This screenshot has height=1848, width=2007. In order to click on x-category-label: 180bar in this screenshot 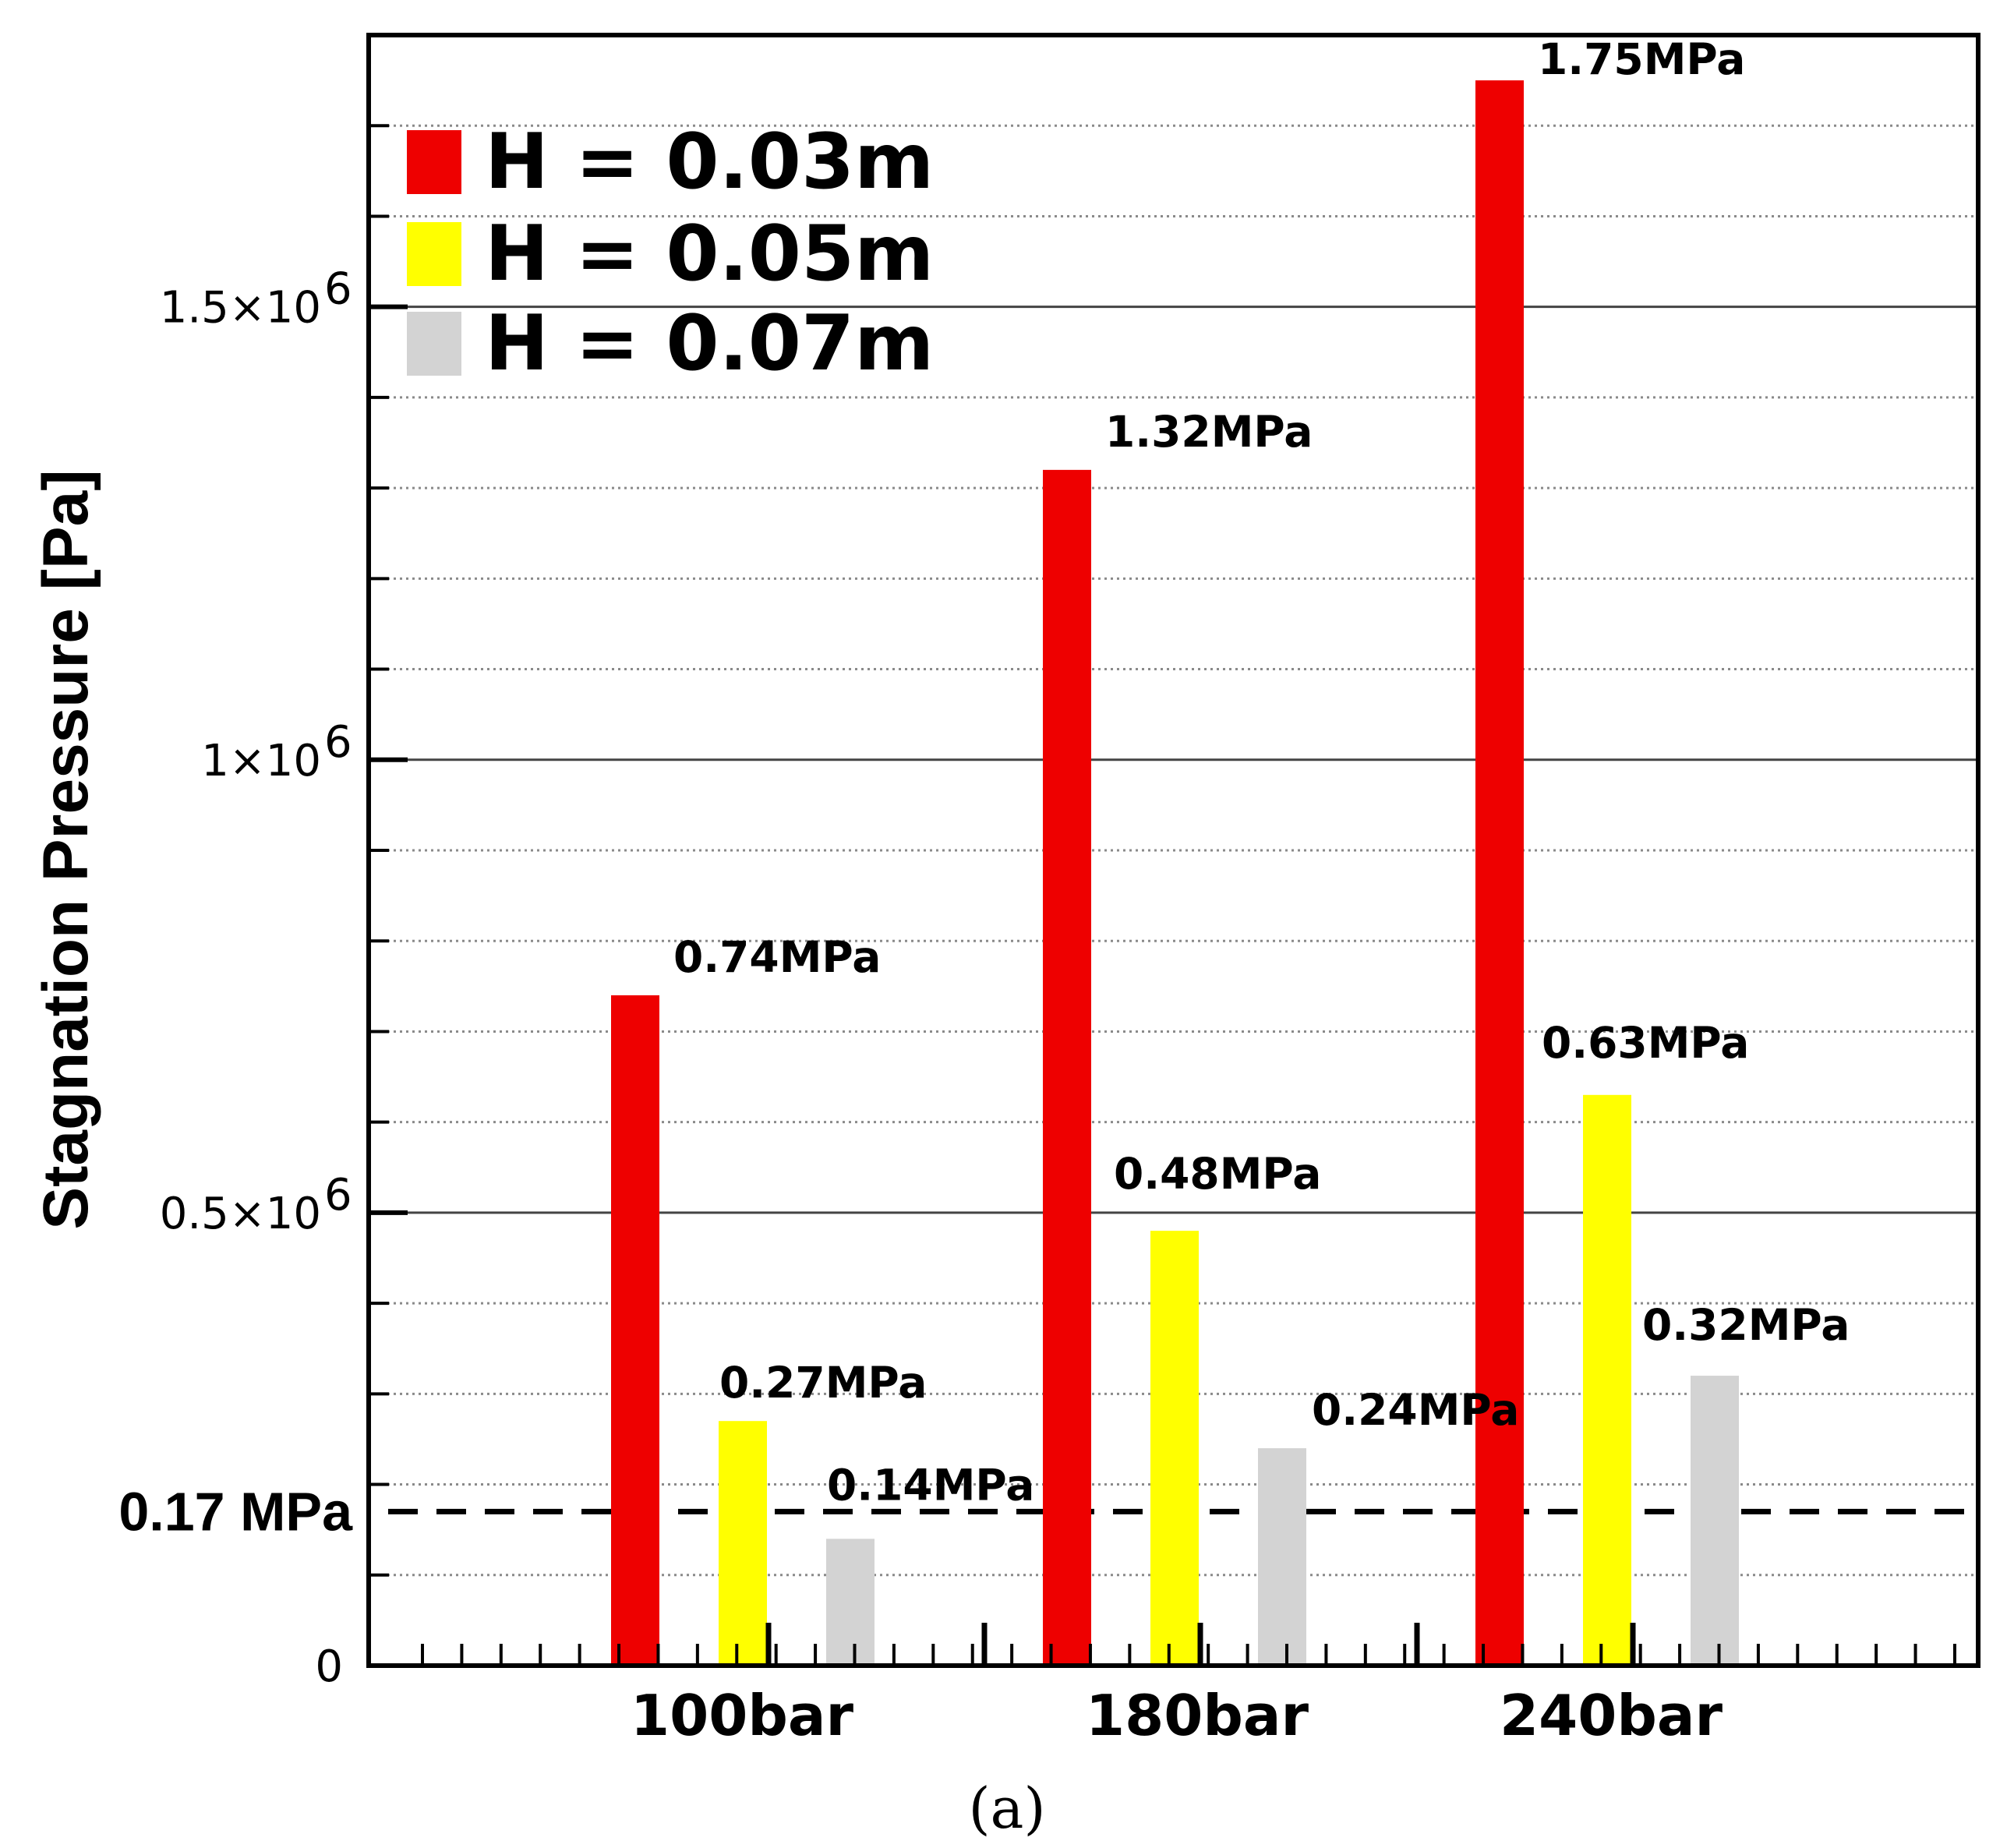, I will do `click(1197, 1715)`.